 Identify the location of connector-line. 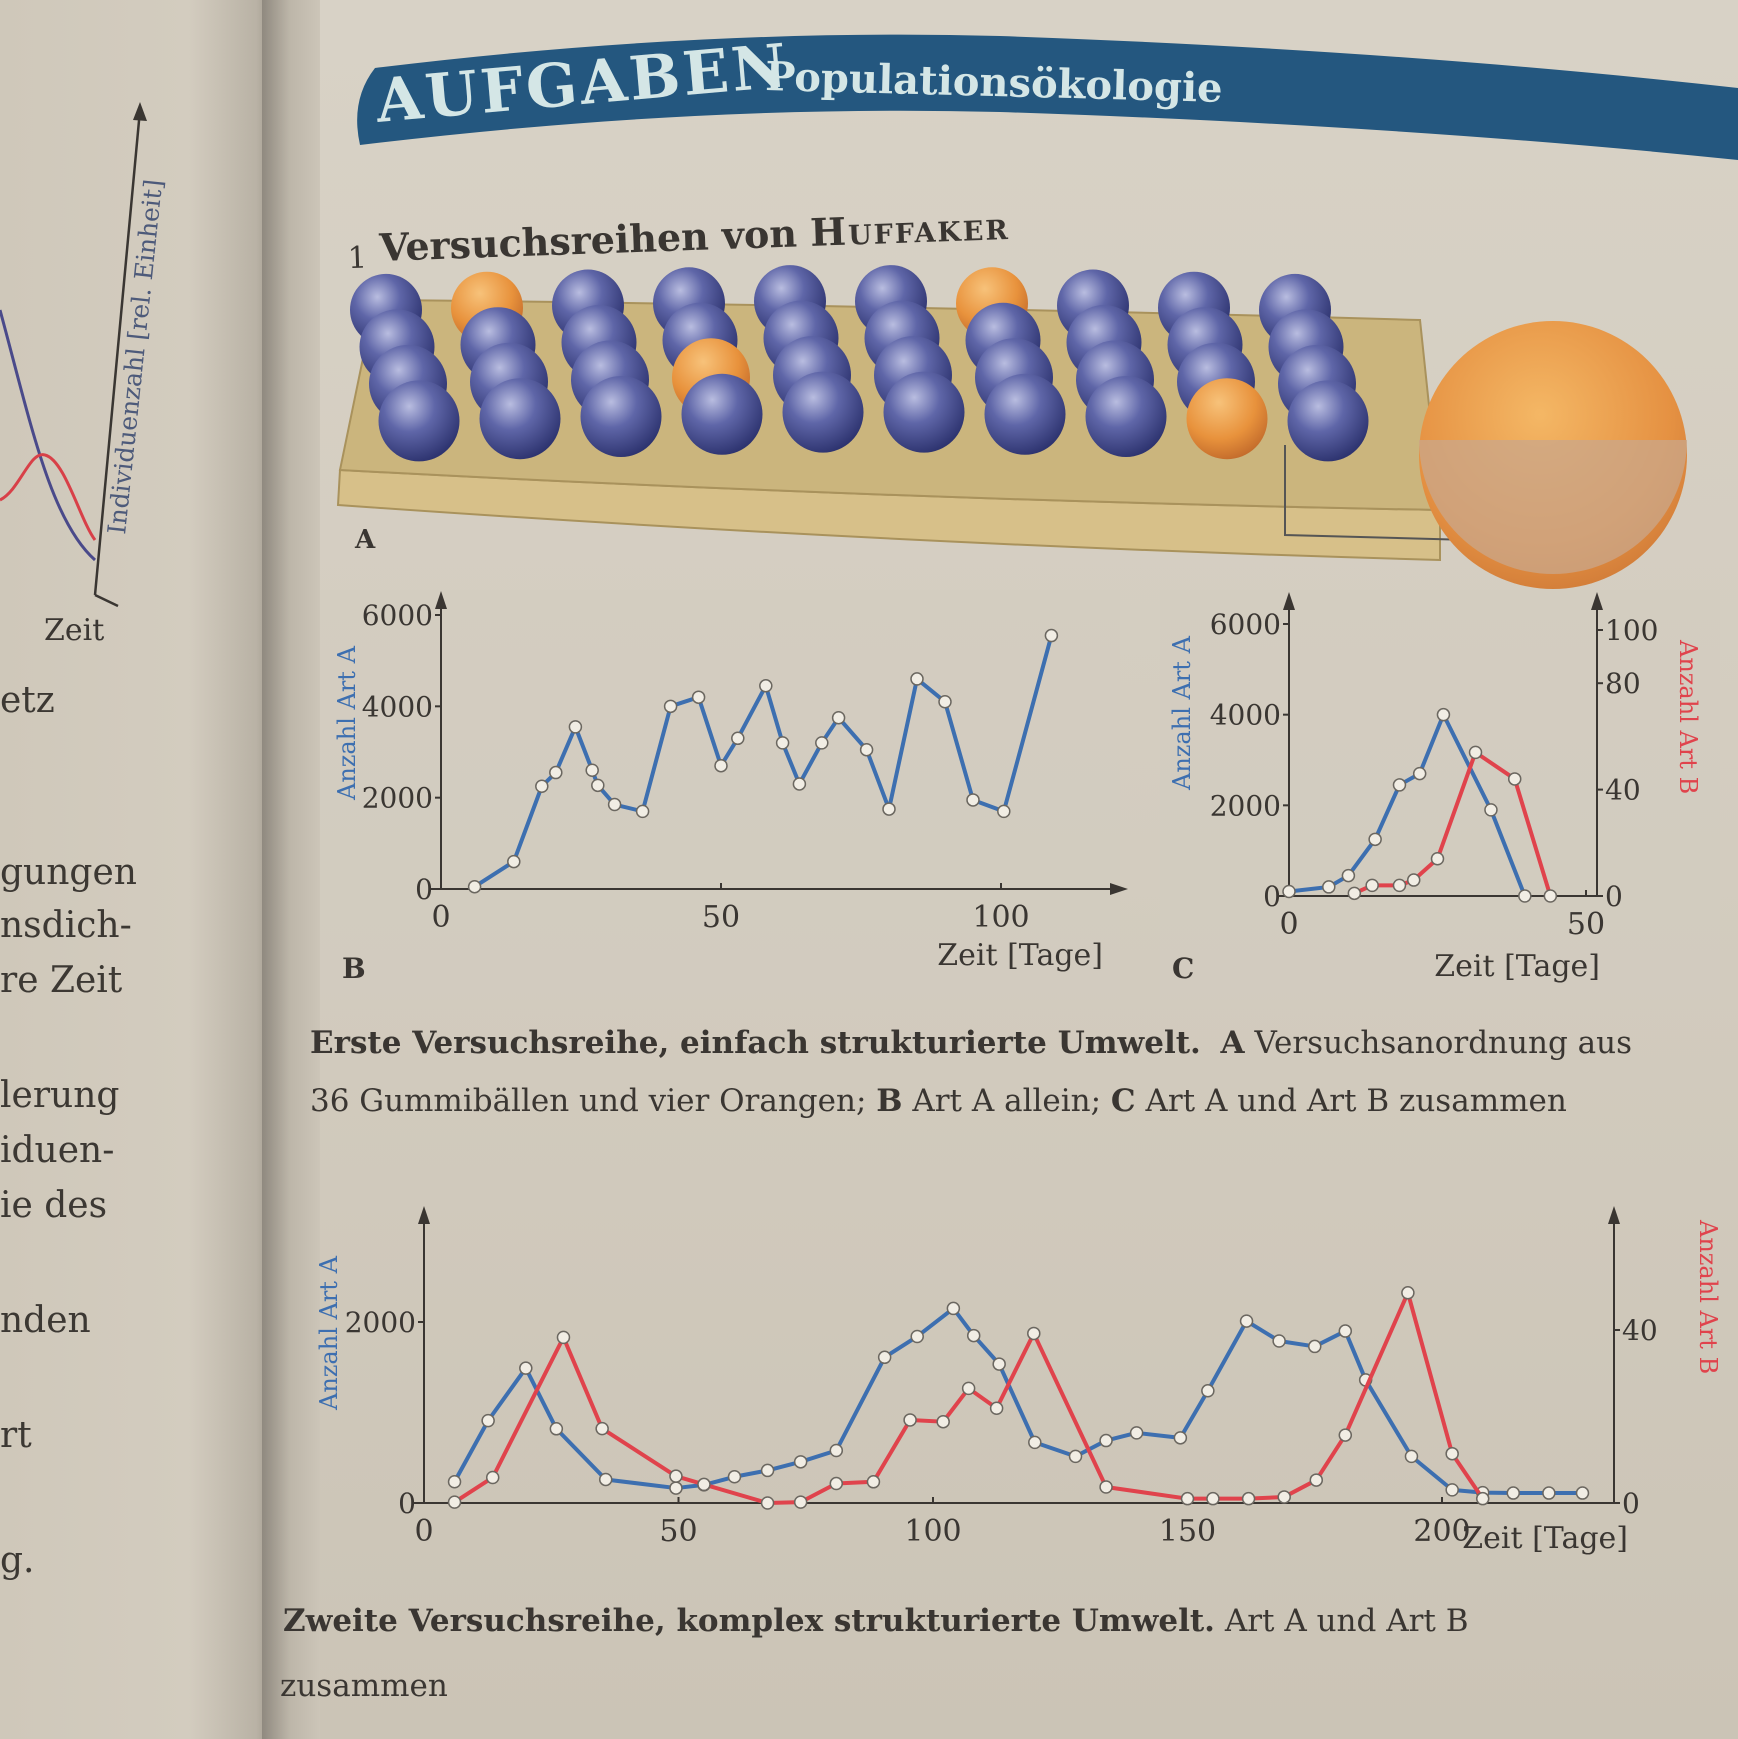
(1377, 493).